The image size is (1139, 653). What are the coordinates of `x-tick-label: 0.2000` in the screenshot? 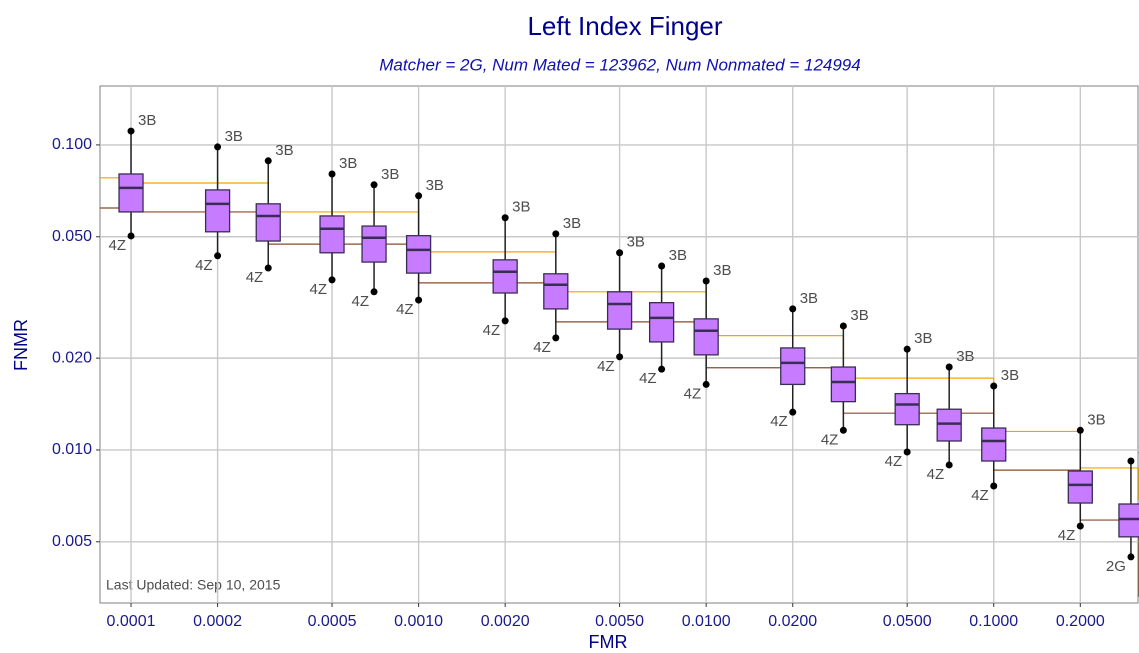 It's located at (1080, 621).